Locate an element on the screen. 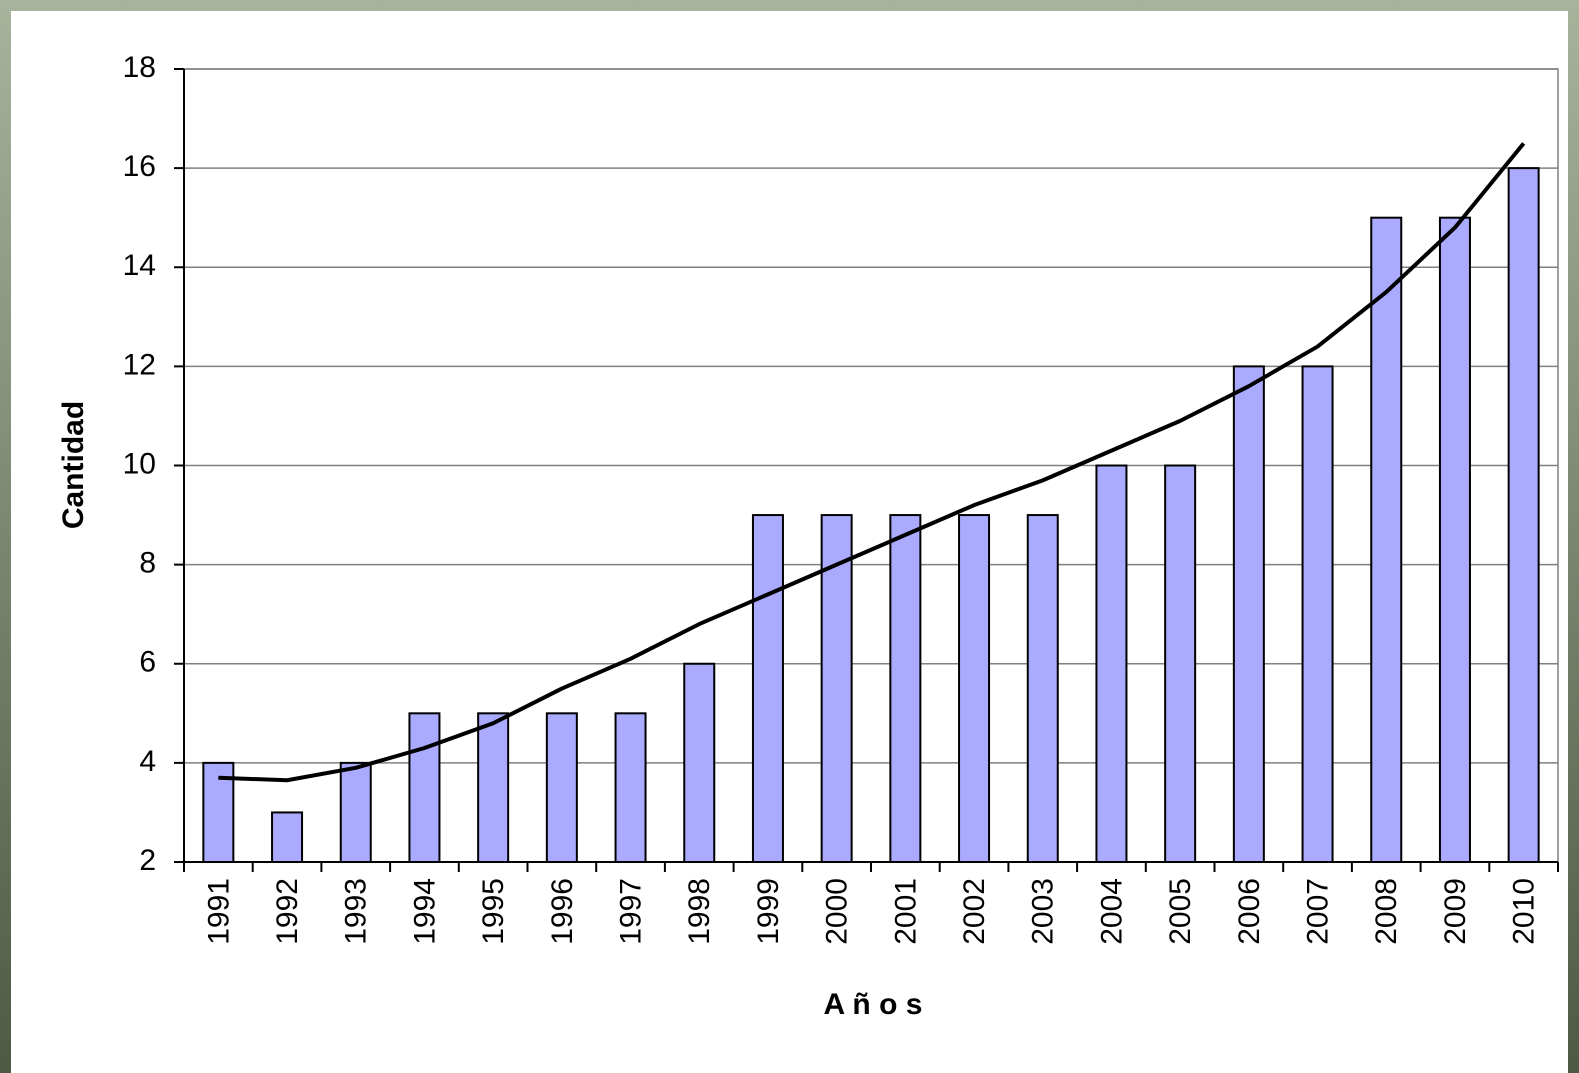  x-tick-label: 1996 is located at coordinates (562, 911).